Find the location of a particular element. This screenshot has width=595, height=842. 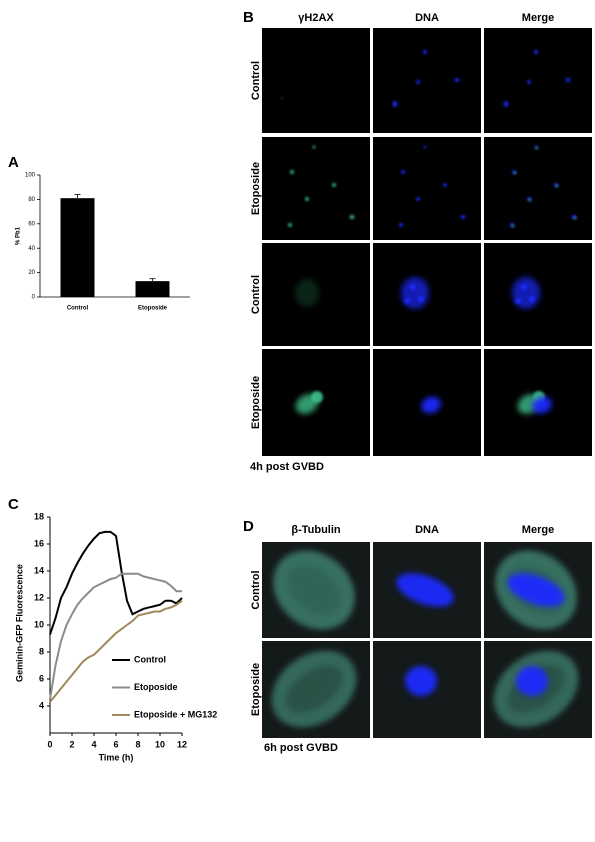

x-tick-label: 0 is located at coordinates (49, 744).